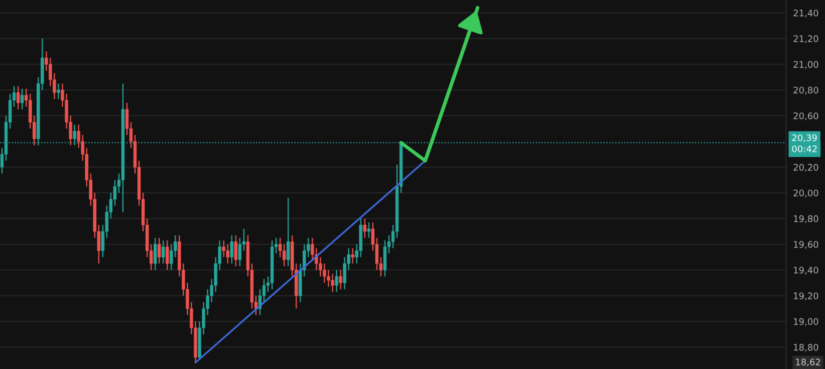  Describe the element at coordinates (806, 296) in the screenshot. I see `y-tick-label: 19,20` at that location.